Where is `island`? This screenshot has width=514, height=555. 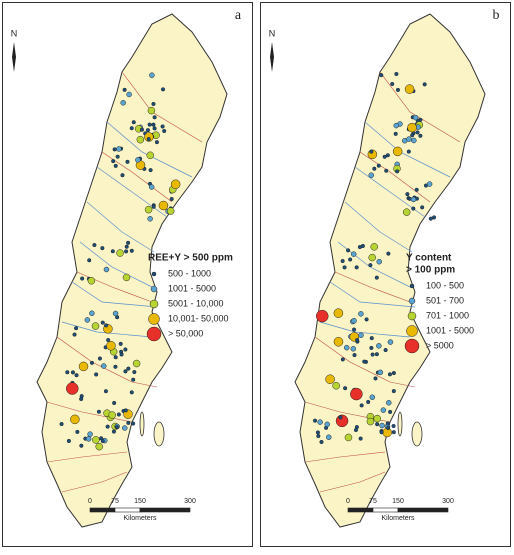
island is located at coordinates (417, 434).